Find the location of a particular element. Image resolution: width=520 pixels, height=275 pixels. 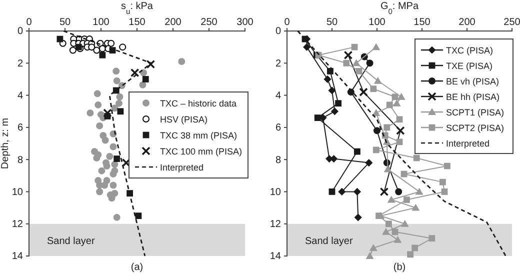

y-tick-label: 6 is located at coordinates (278, 128).